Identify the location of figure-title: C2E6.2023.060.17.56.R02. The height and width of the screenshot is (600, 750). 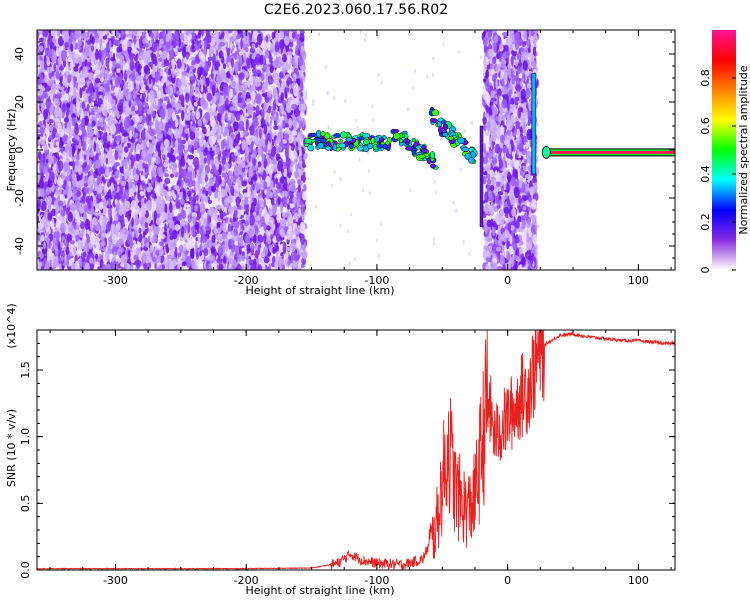
(356, 10).